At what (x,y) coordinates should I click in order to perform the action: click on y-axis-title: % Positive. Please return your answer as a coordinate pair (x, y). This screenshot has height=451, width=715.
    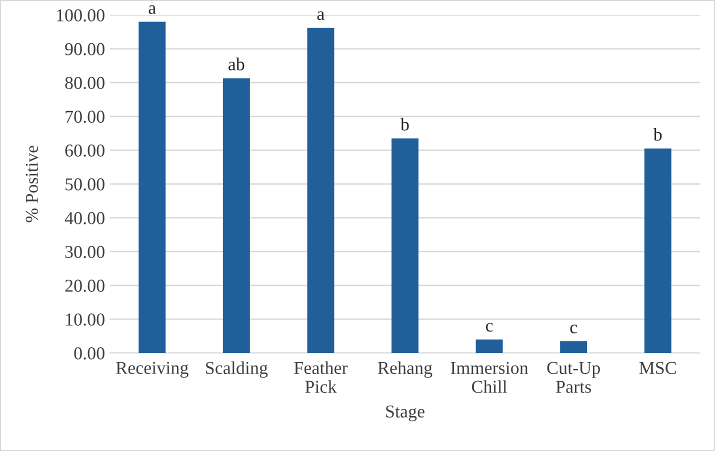
    Looking at the image, I should click on (32, 184).